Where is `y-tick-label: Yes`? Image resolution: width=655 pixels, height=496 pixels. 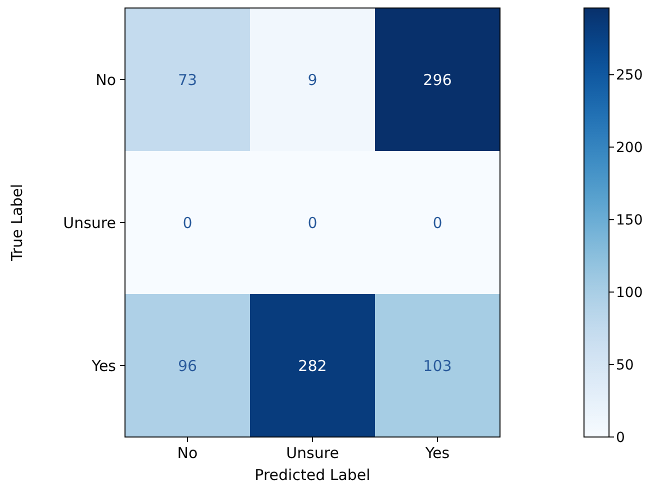 y-tick-label: Yes is located at coordinates (103, 365).